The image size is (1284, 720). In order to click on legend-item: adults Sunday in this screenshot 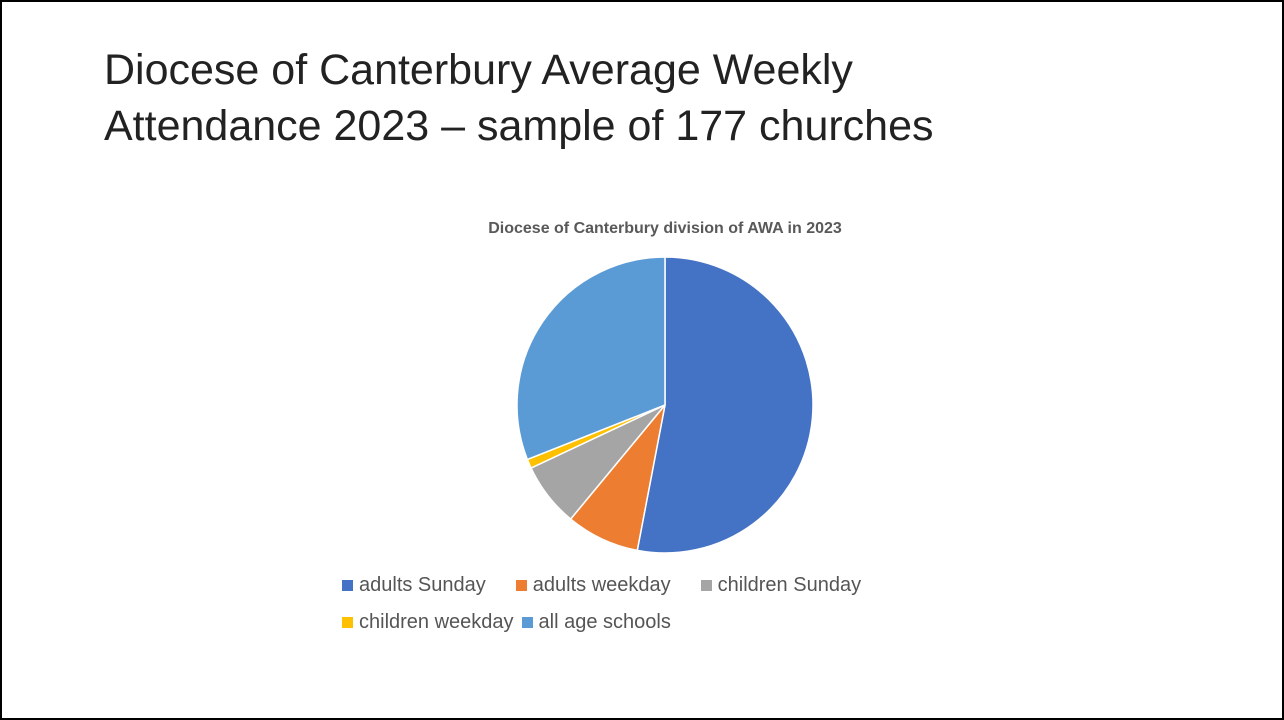, I will do `click(414, 585)`.